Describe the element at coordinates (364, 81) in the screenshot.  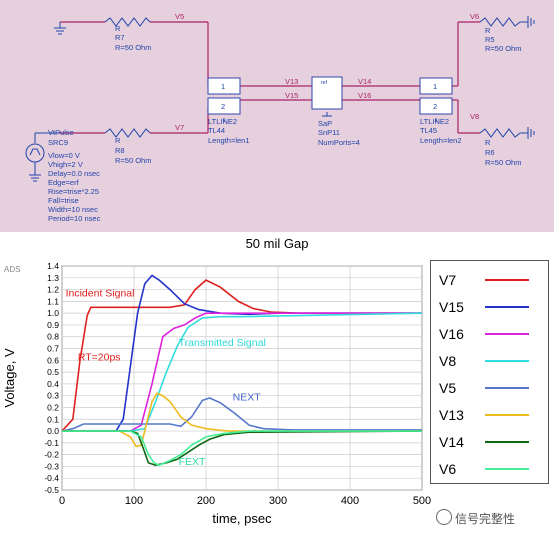
I see `node-v14: V14` at that location.